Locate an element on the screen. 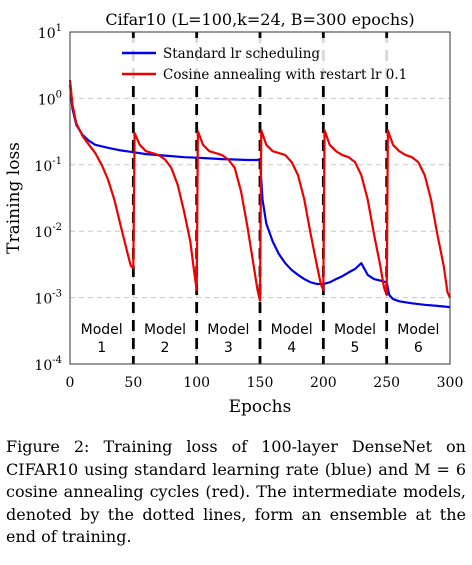  y-tick-label-3: 10⁻² is located at coordinates (48, 231).